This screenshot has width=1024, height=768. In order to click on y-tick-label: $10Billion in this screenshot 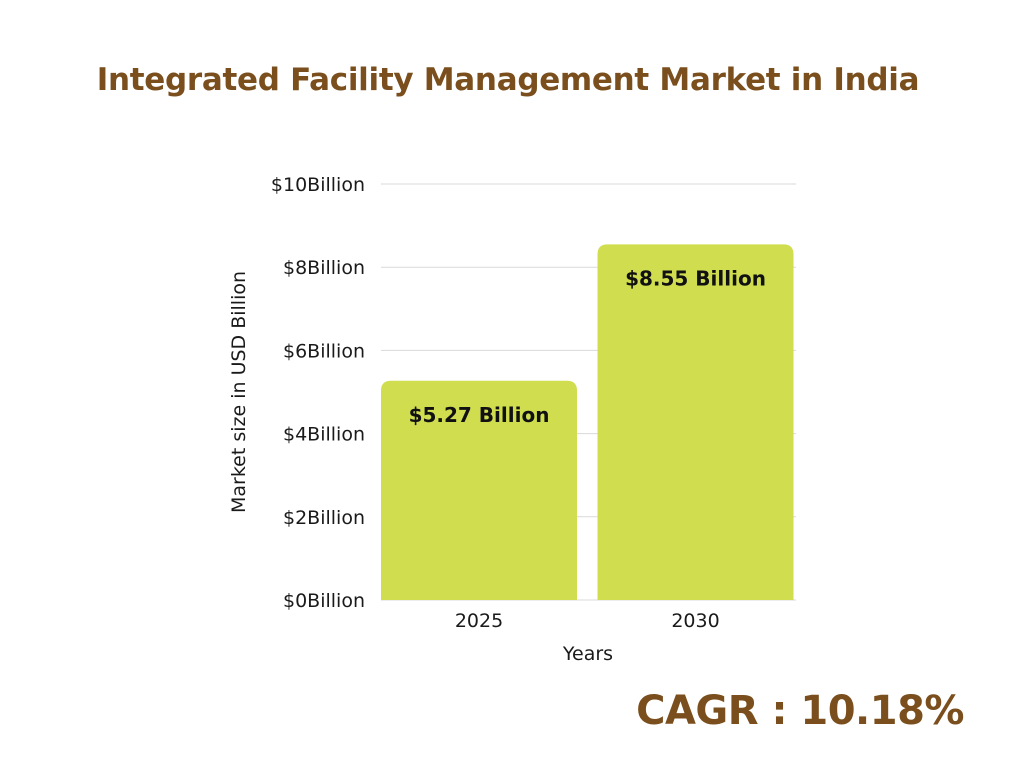, I will do `click(318, 185)`.